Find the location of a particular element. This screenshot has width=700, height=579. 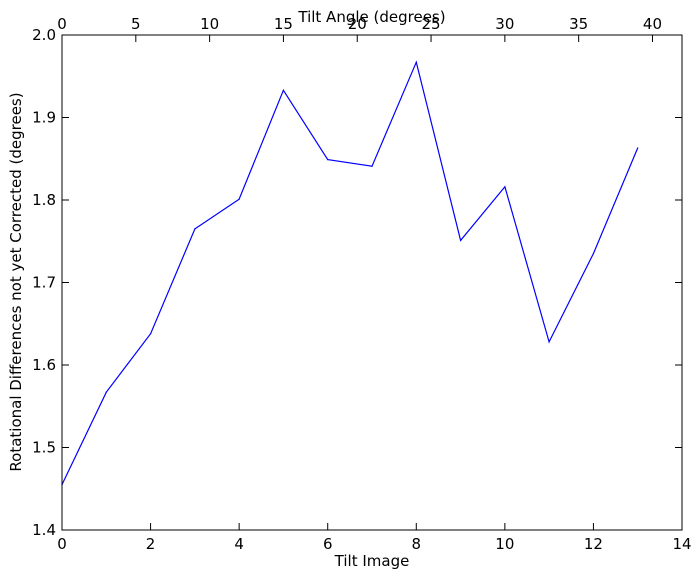

top-x-tick-label: 35 is located at coordinates (578, 24).